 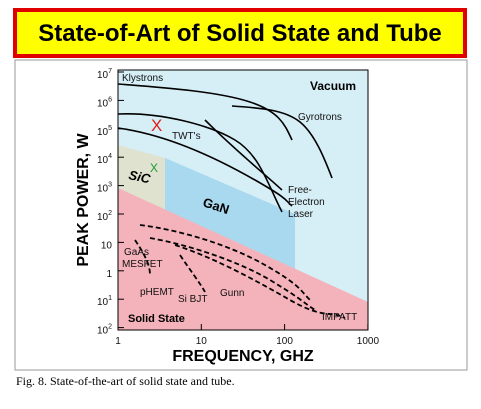 What do you see at coordinates (110, 185) in the screenshot?
I see `tick-exponent: 3` at bounding box center [110, 185].